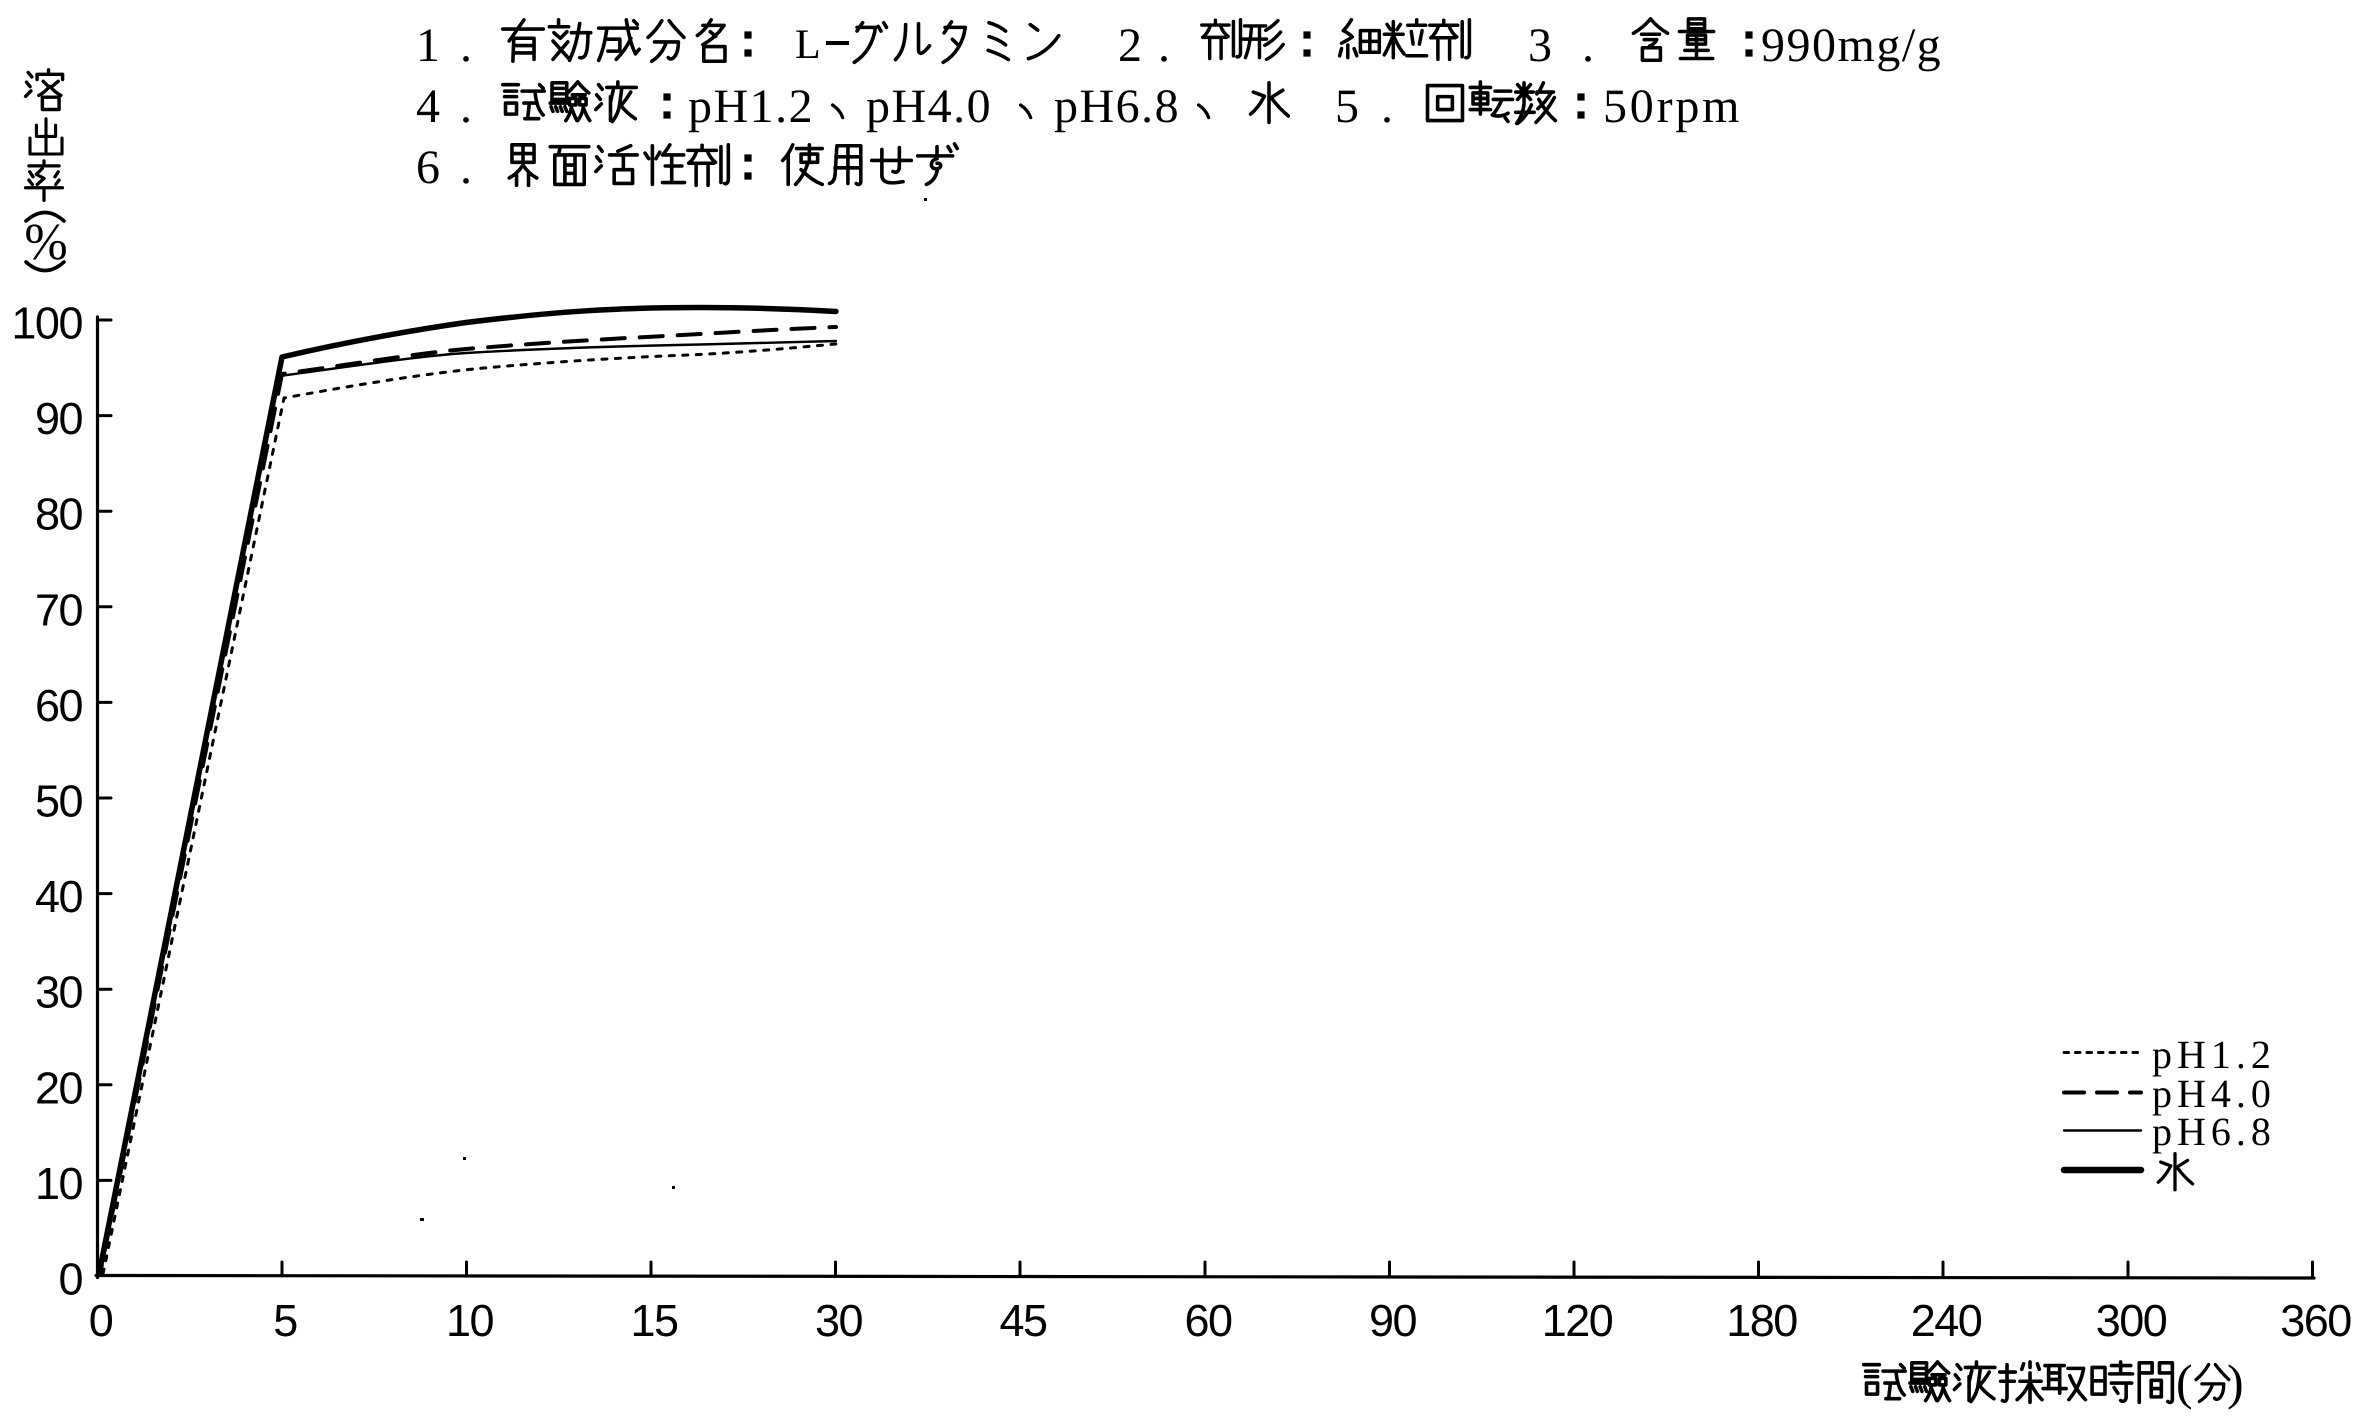 This screenshot has width=2362, height=1417. I want to click on svg-text: 40, so click(59, 896).